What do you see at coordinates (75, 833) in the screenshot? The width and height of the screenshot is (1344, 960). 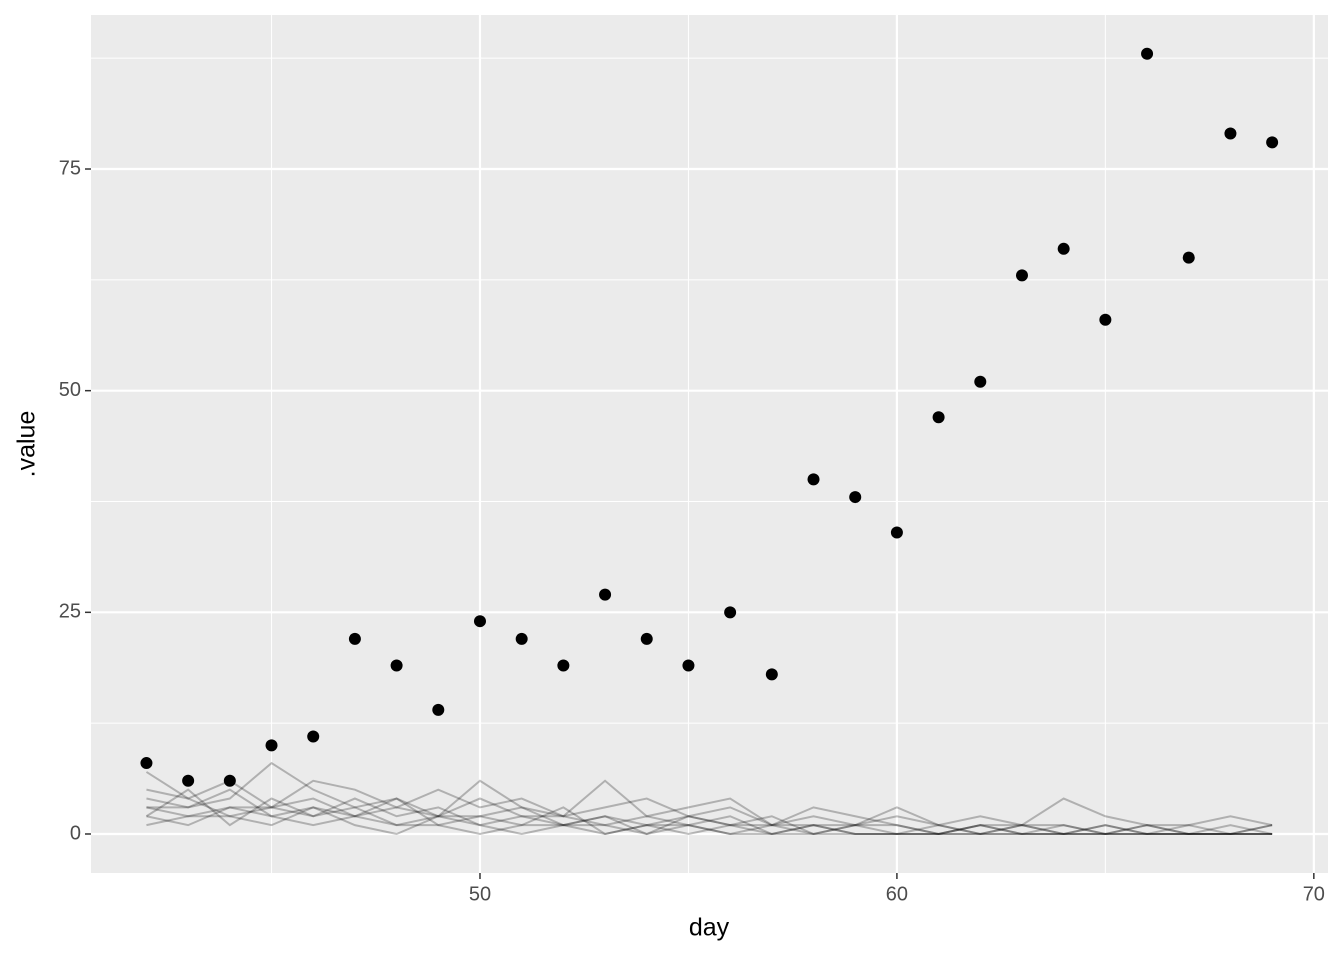 I see `y-tick-label: 0` at bounding box center [75, 833].